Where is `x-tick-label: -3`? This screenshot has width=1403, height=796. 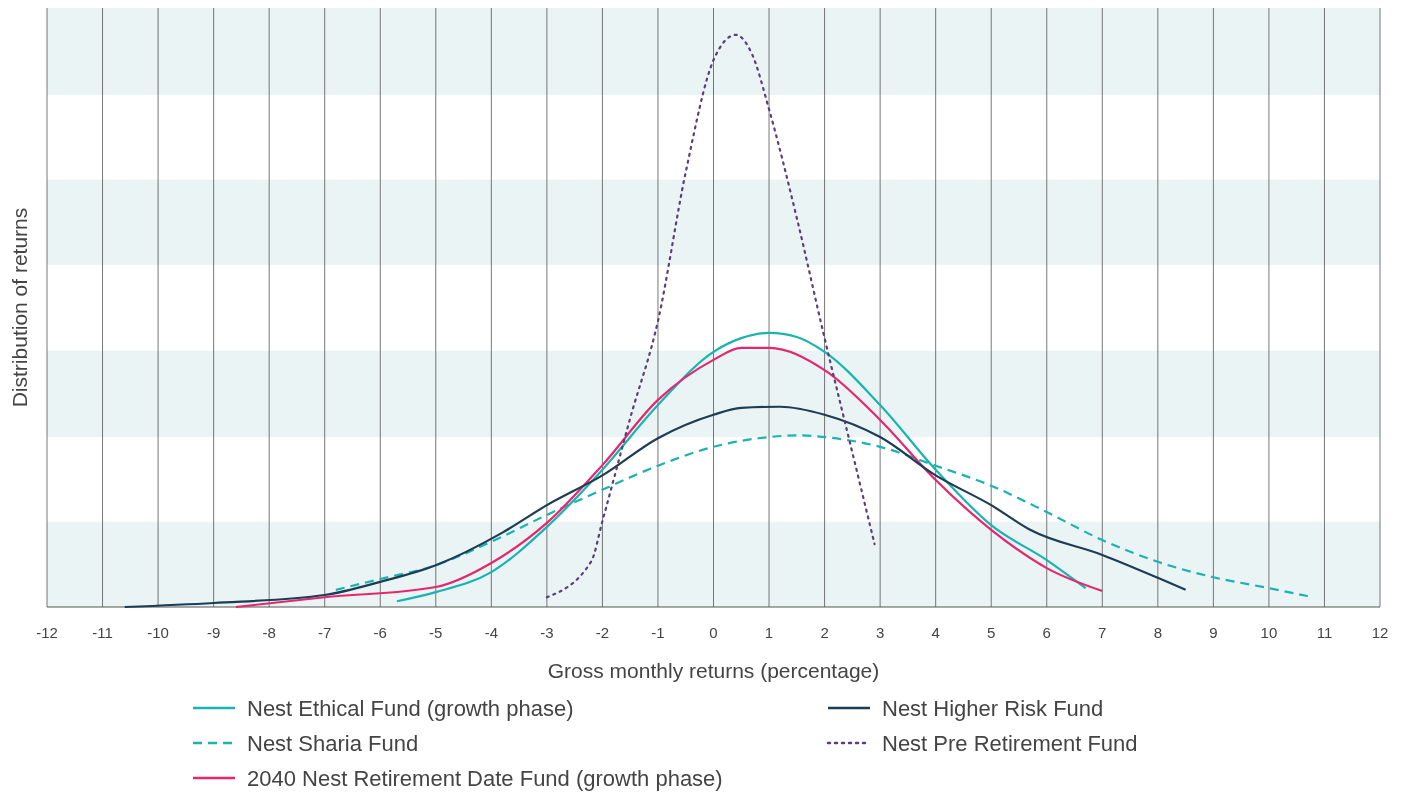
x-tick-label: -3 is located at coordinates (547, 632).